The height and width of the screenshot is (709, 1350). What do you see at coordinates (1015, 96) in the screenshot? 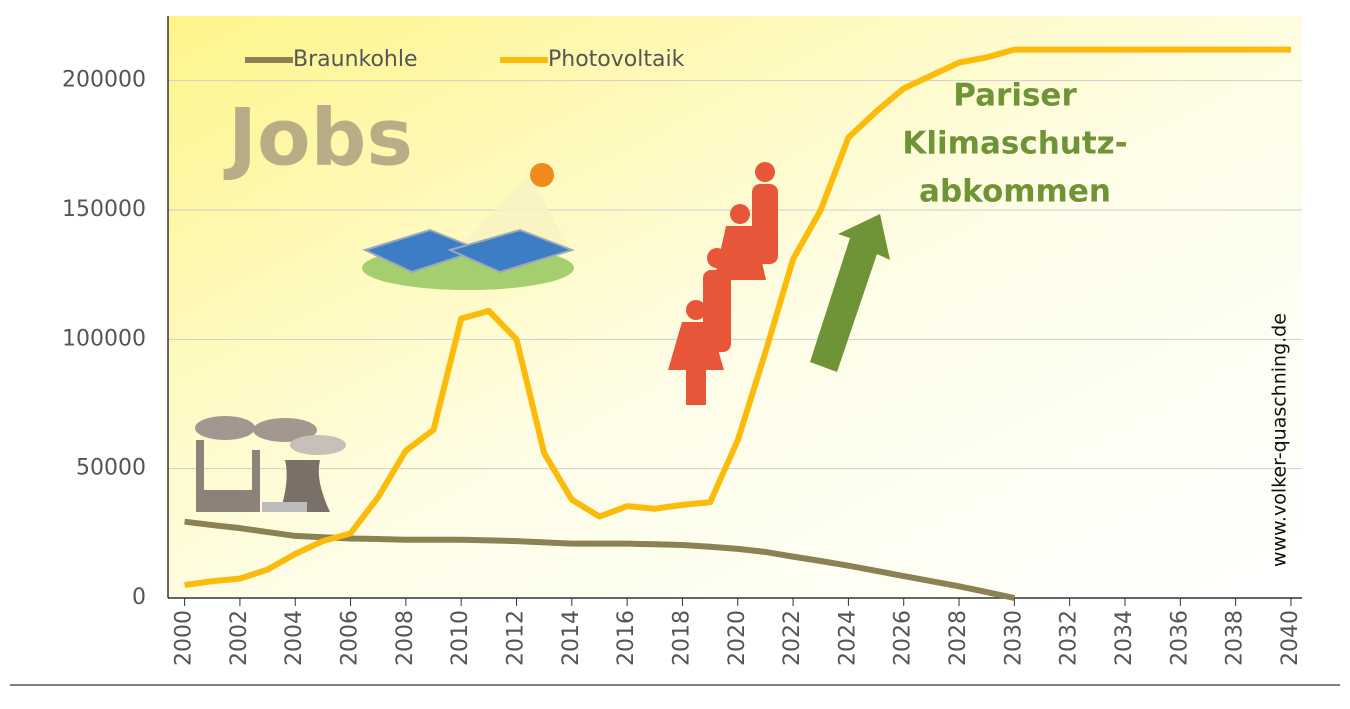
I see `annotation: Pariser` at bounding box center [1015, 96].